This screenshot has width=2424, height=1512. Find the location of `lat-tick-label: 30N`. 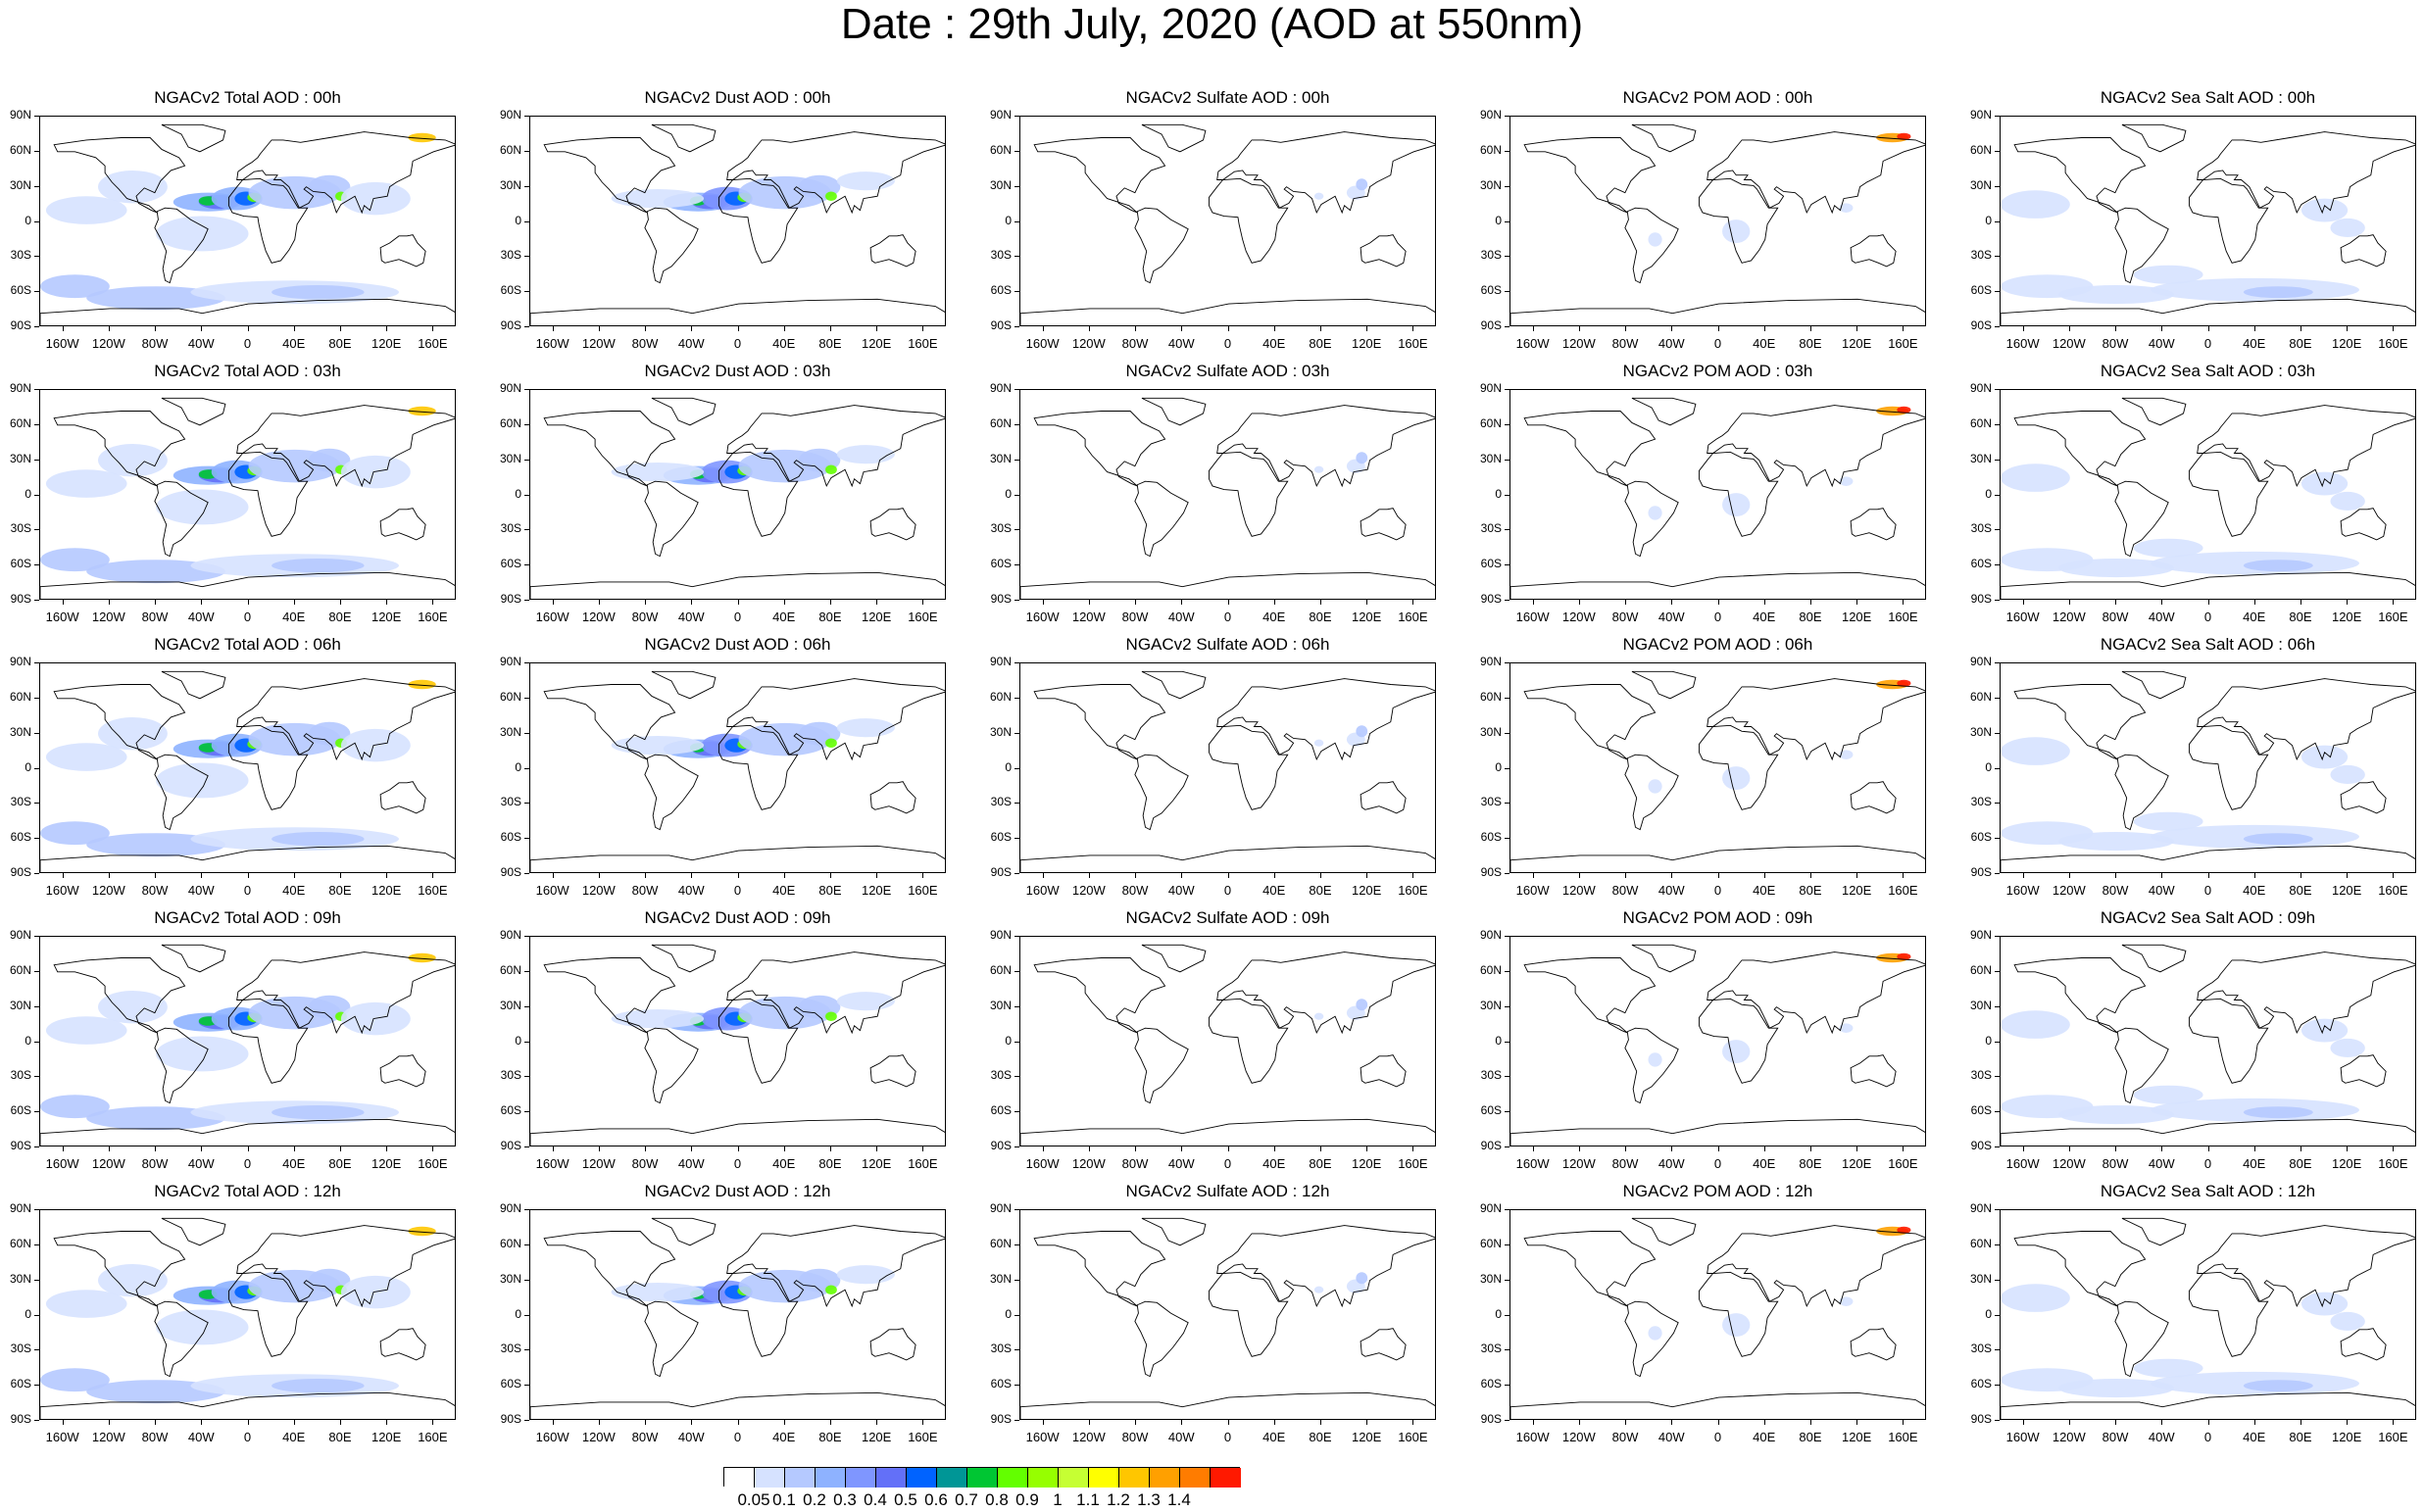

lat-tick-label: 30N is located at coordinates (20, 458).